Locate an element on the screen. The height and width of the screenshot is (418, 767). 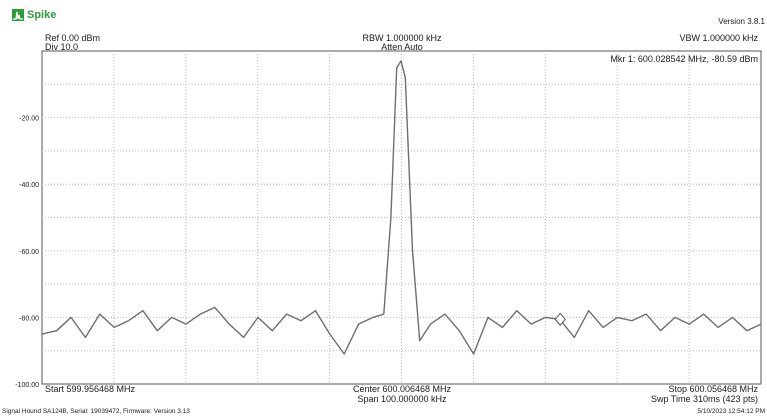
rbw-label: RBW 1.000000 kHz is located at coordinates (402, 38).